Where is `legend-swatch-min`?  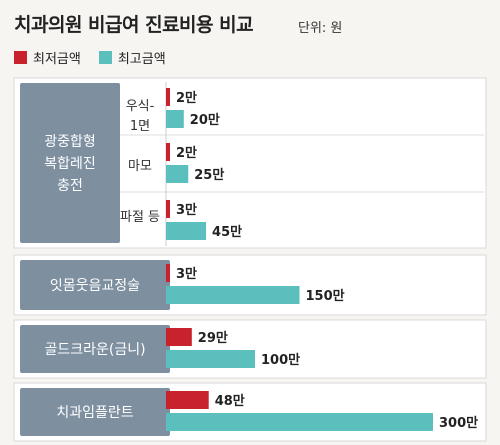 legend-swatch-min is located at coordinates (20, 57).